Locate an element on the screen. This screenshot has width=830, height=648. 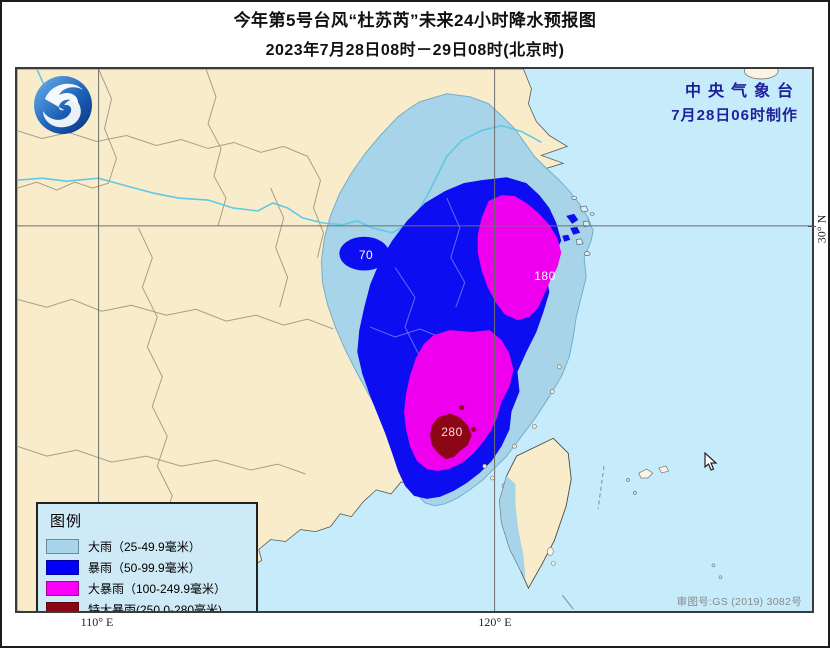
page-title: 今年第5号台风“杜苏芮”未来24小时降水预报图 is located at coordinates (415, 20).